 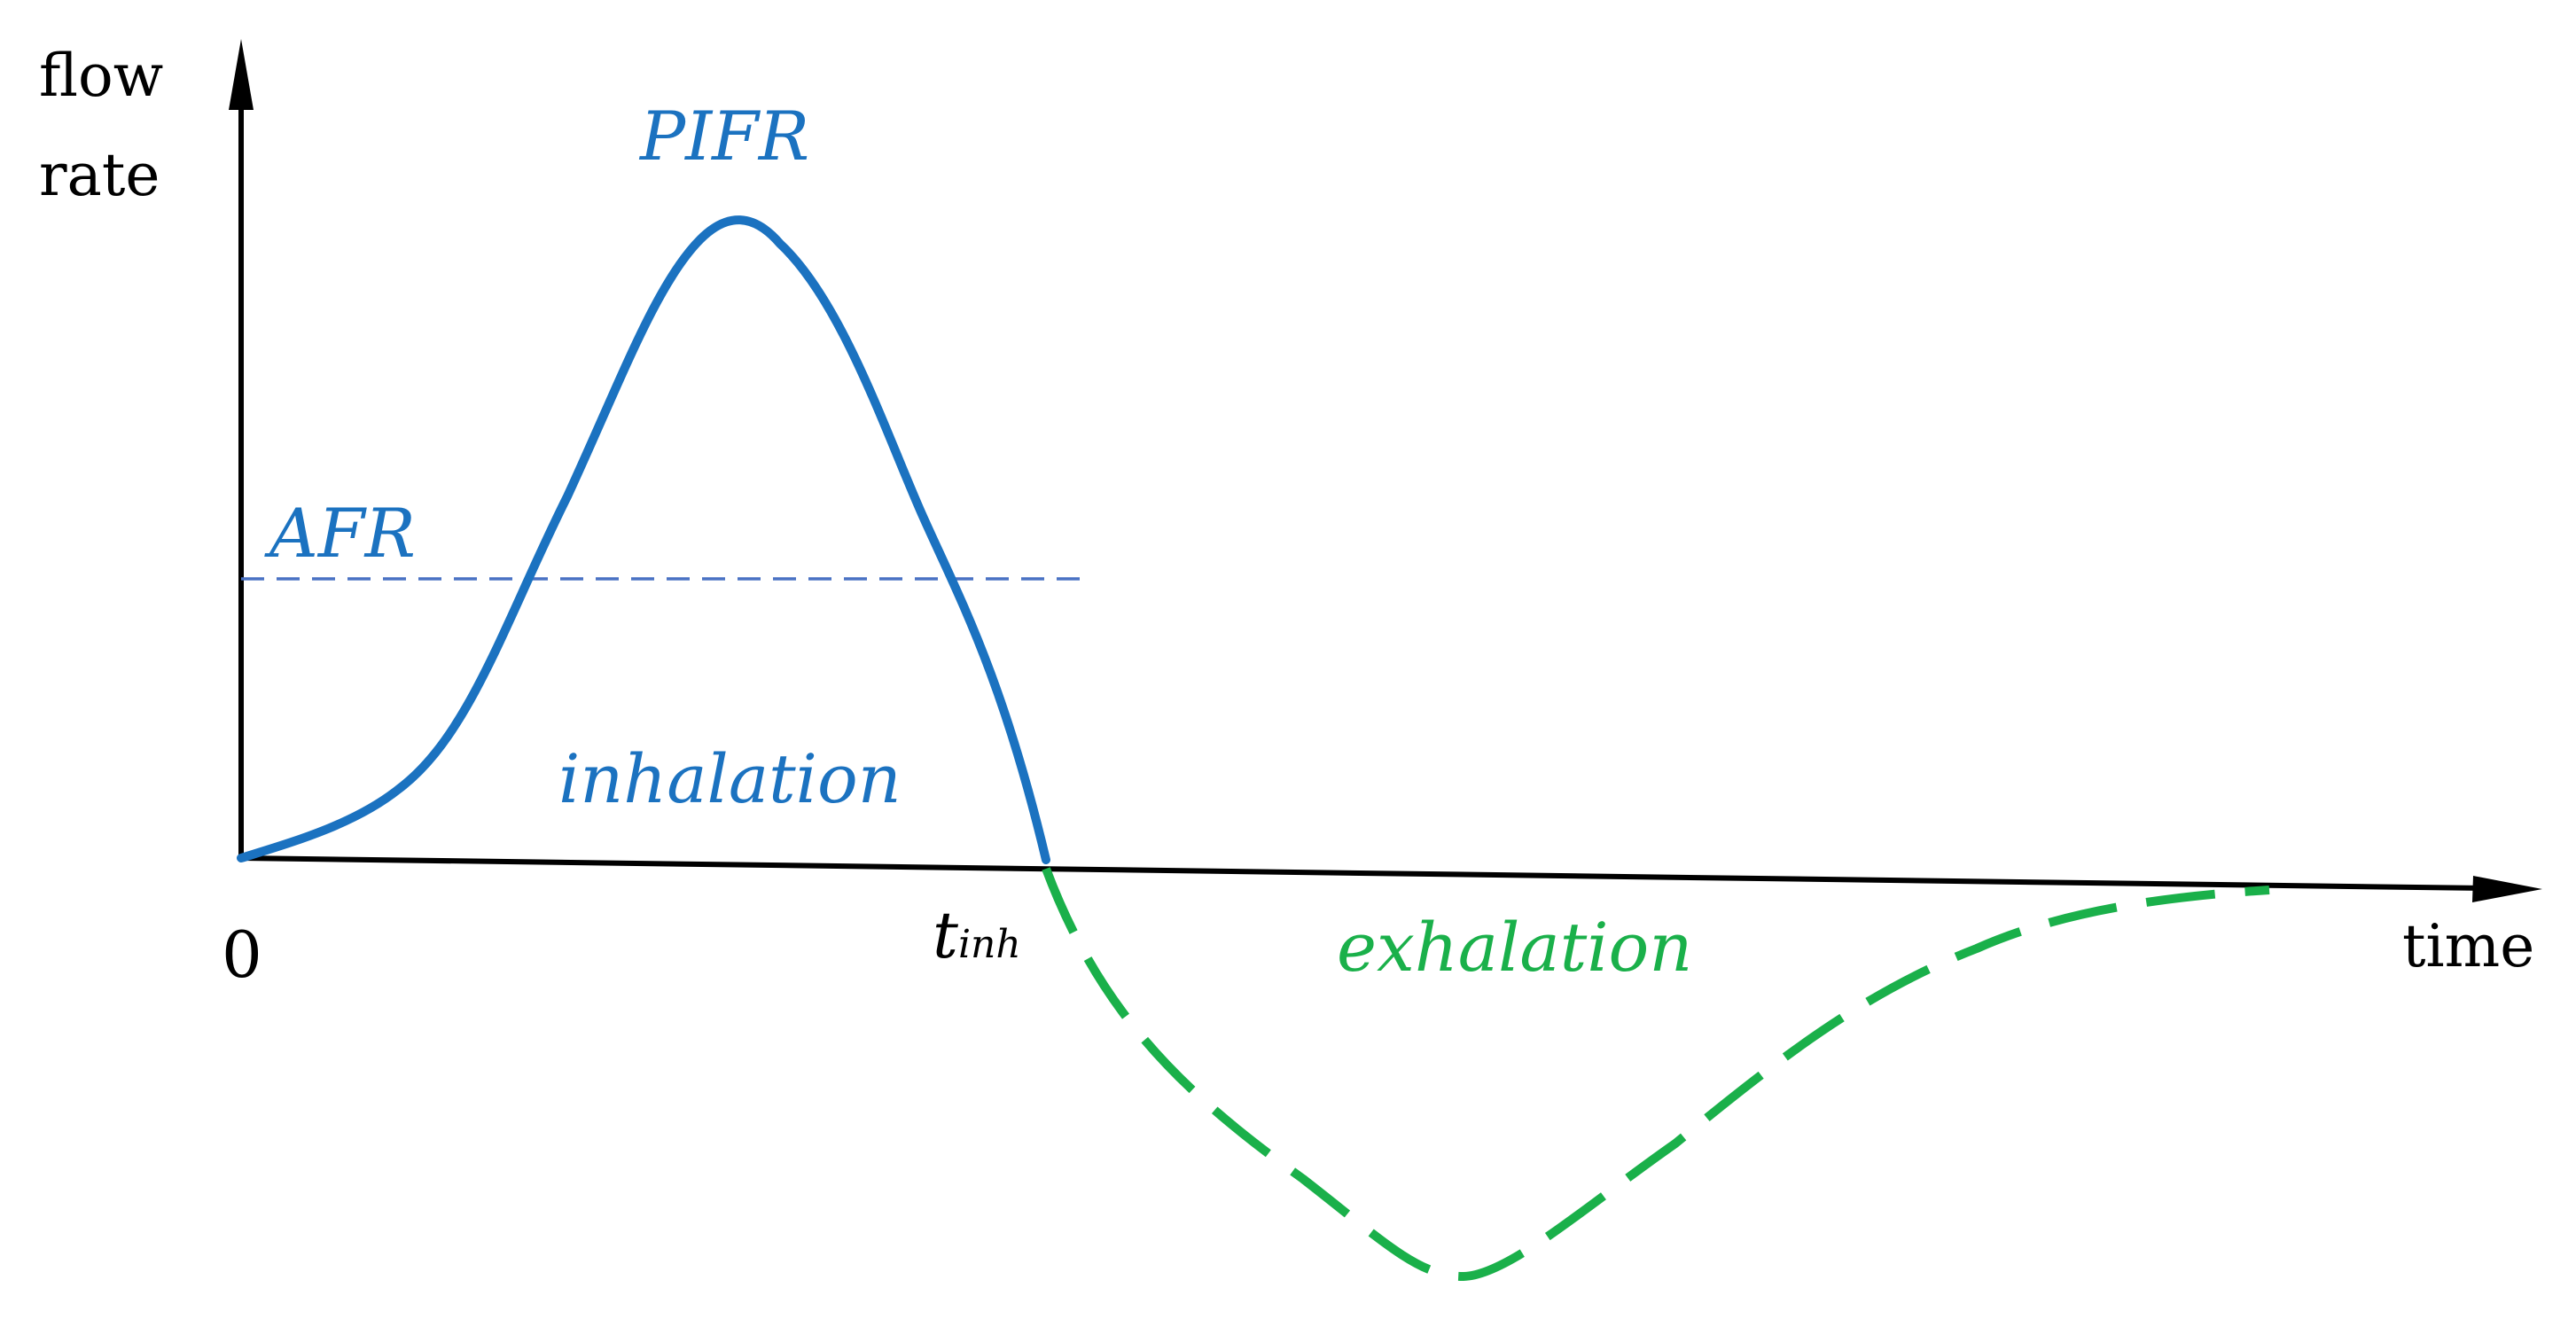 I want to click on pifr-label: PIFR, so click(x=723, y=136).